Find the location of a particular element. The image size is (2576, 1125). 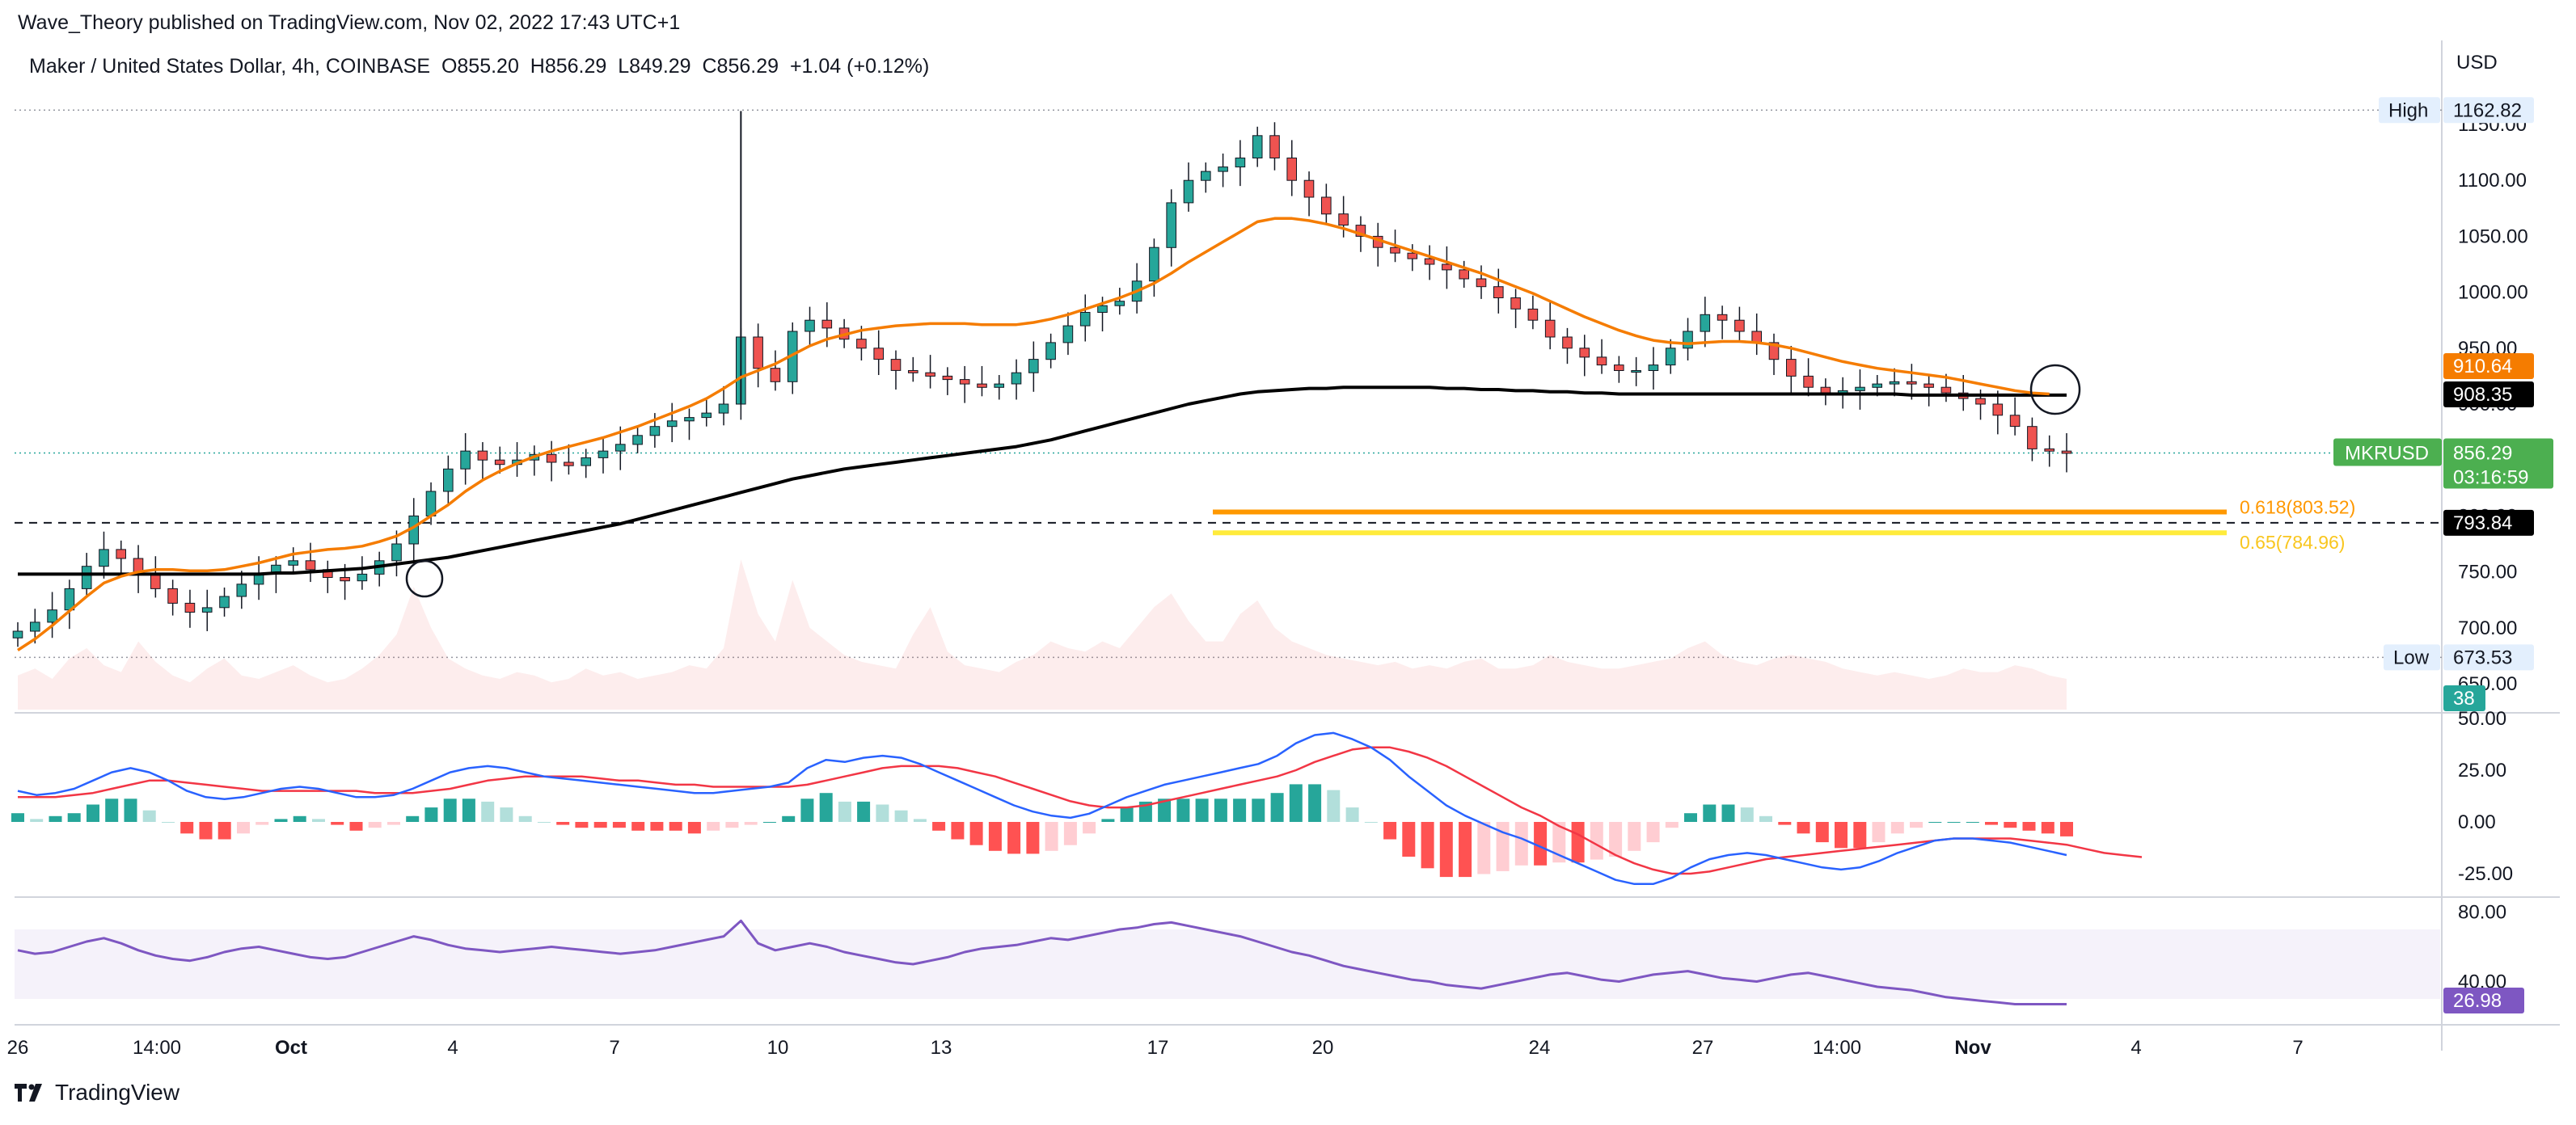

close-value: C856.29 is located at coordinates (740, 66).